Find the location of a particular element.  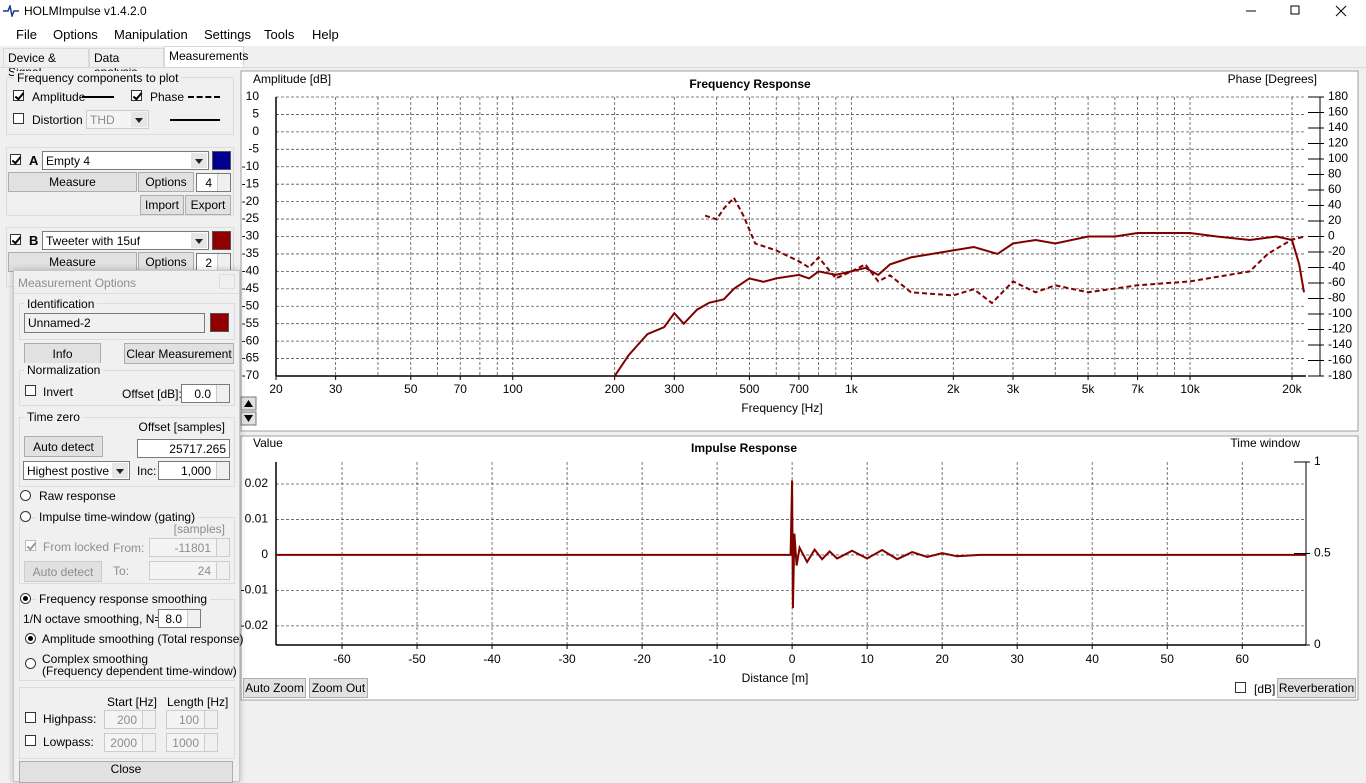

zoom-out-button: Zoom Out is located at coordinates (338, 688).